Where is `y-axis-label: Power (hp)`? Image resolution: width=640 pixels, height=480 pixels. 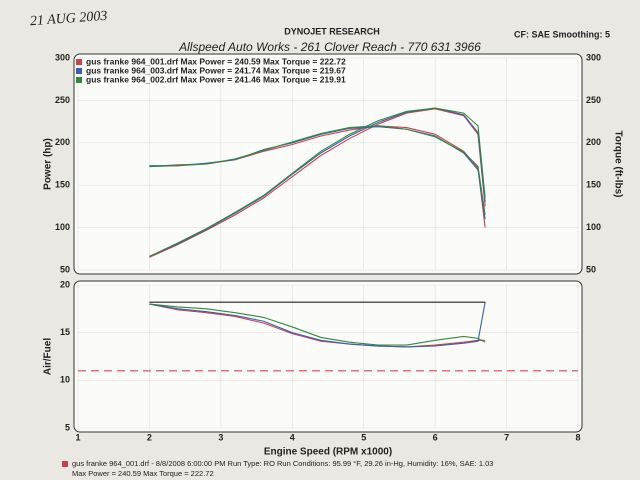 y-axis-label: Power (hp) is located at coordinates (48, 164).